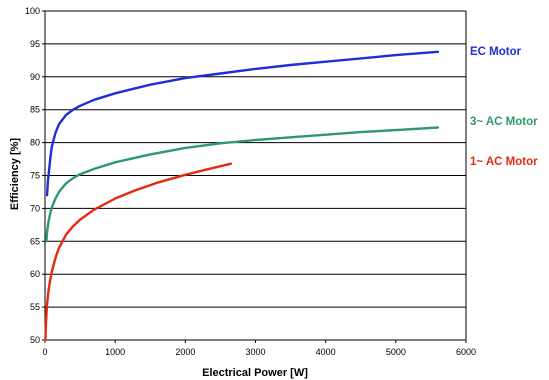 The height and width of the screenshot is (380, 549). I want to click on y-tick-label: 90, so click(35, 77).